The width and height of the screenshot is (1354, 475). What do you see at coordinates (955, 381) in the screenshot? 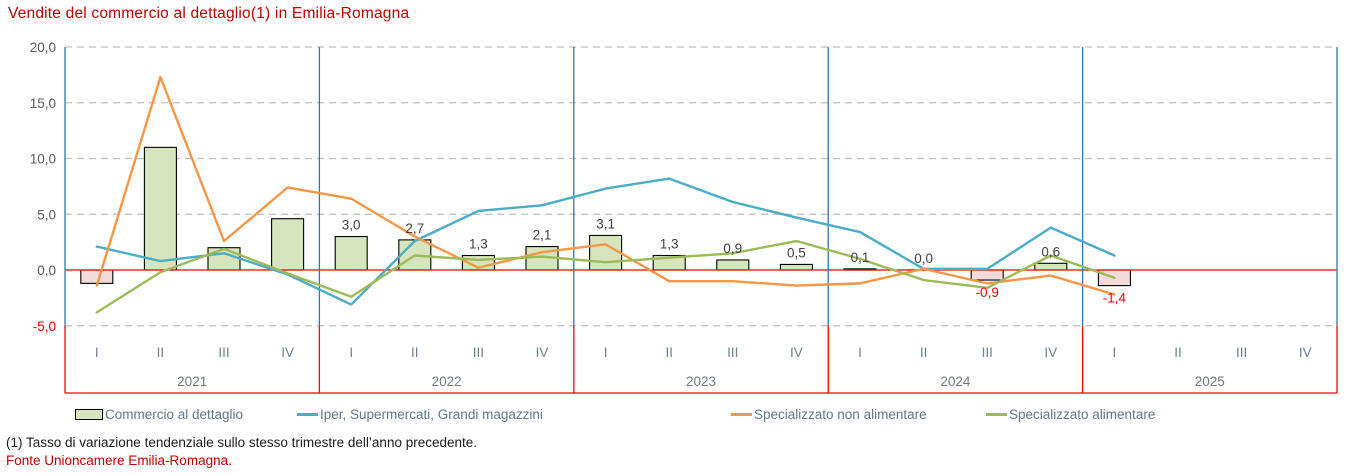
I see `year-label: 2024` at bounding box center [955, 381].